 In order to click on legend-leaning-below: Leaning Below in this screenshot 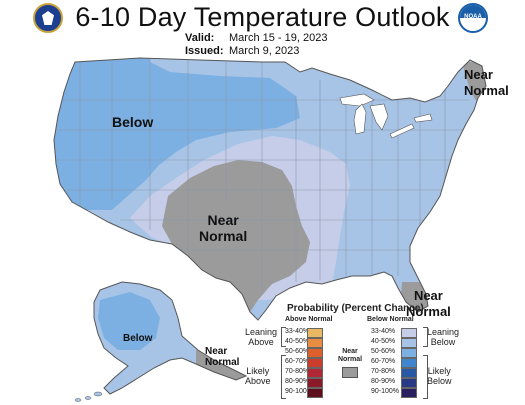, I will do `click(443, 337)`.